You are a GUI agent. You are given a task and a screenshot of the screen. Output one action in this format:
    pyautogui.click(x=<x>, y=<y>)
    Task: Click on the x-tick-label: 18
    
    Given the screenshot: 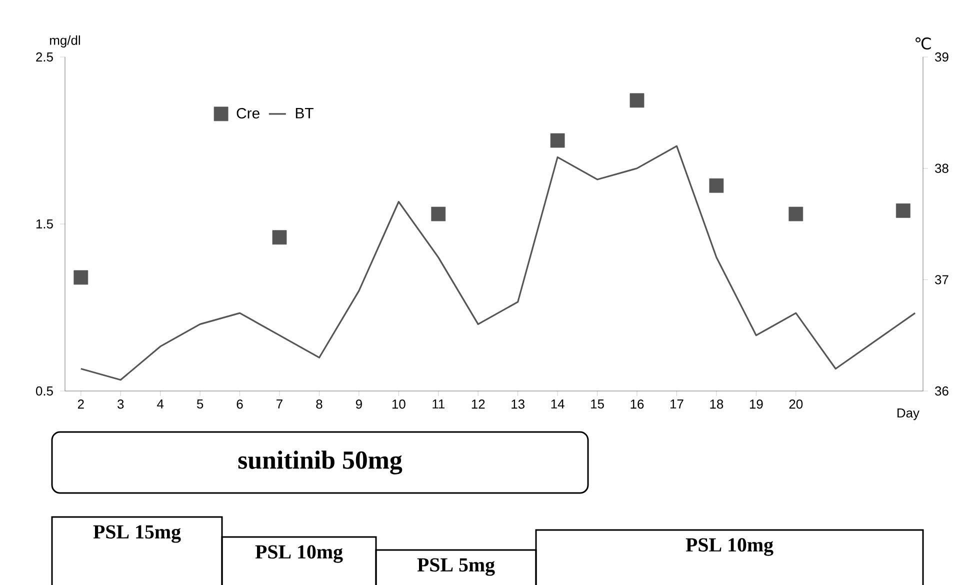 What is the action you would take?
    pyautogui.click(x=717, y=404)
    